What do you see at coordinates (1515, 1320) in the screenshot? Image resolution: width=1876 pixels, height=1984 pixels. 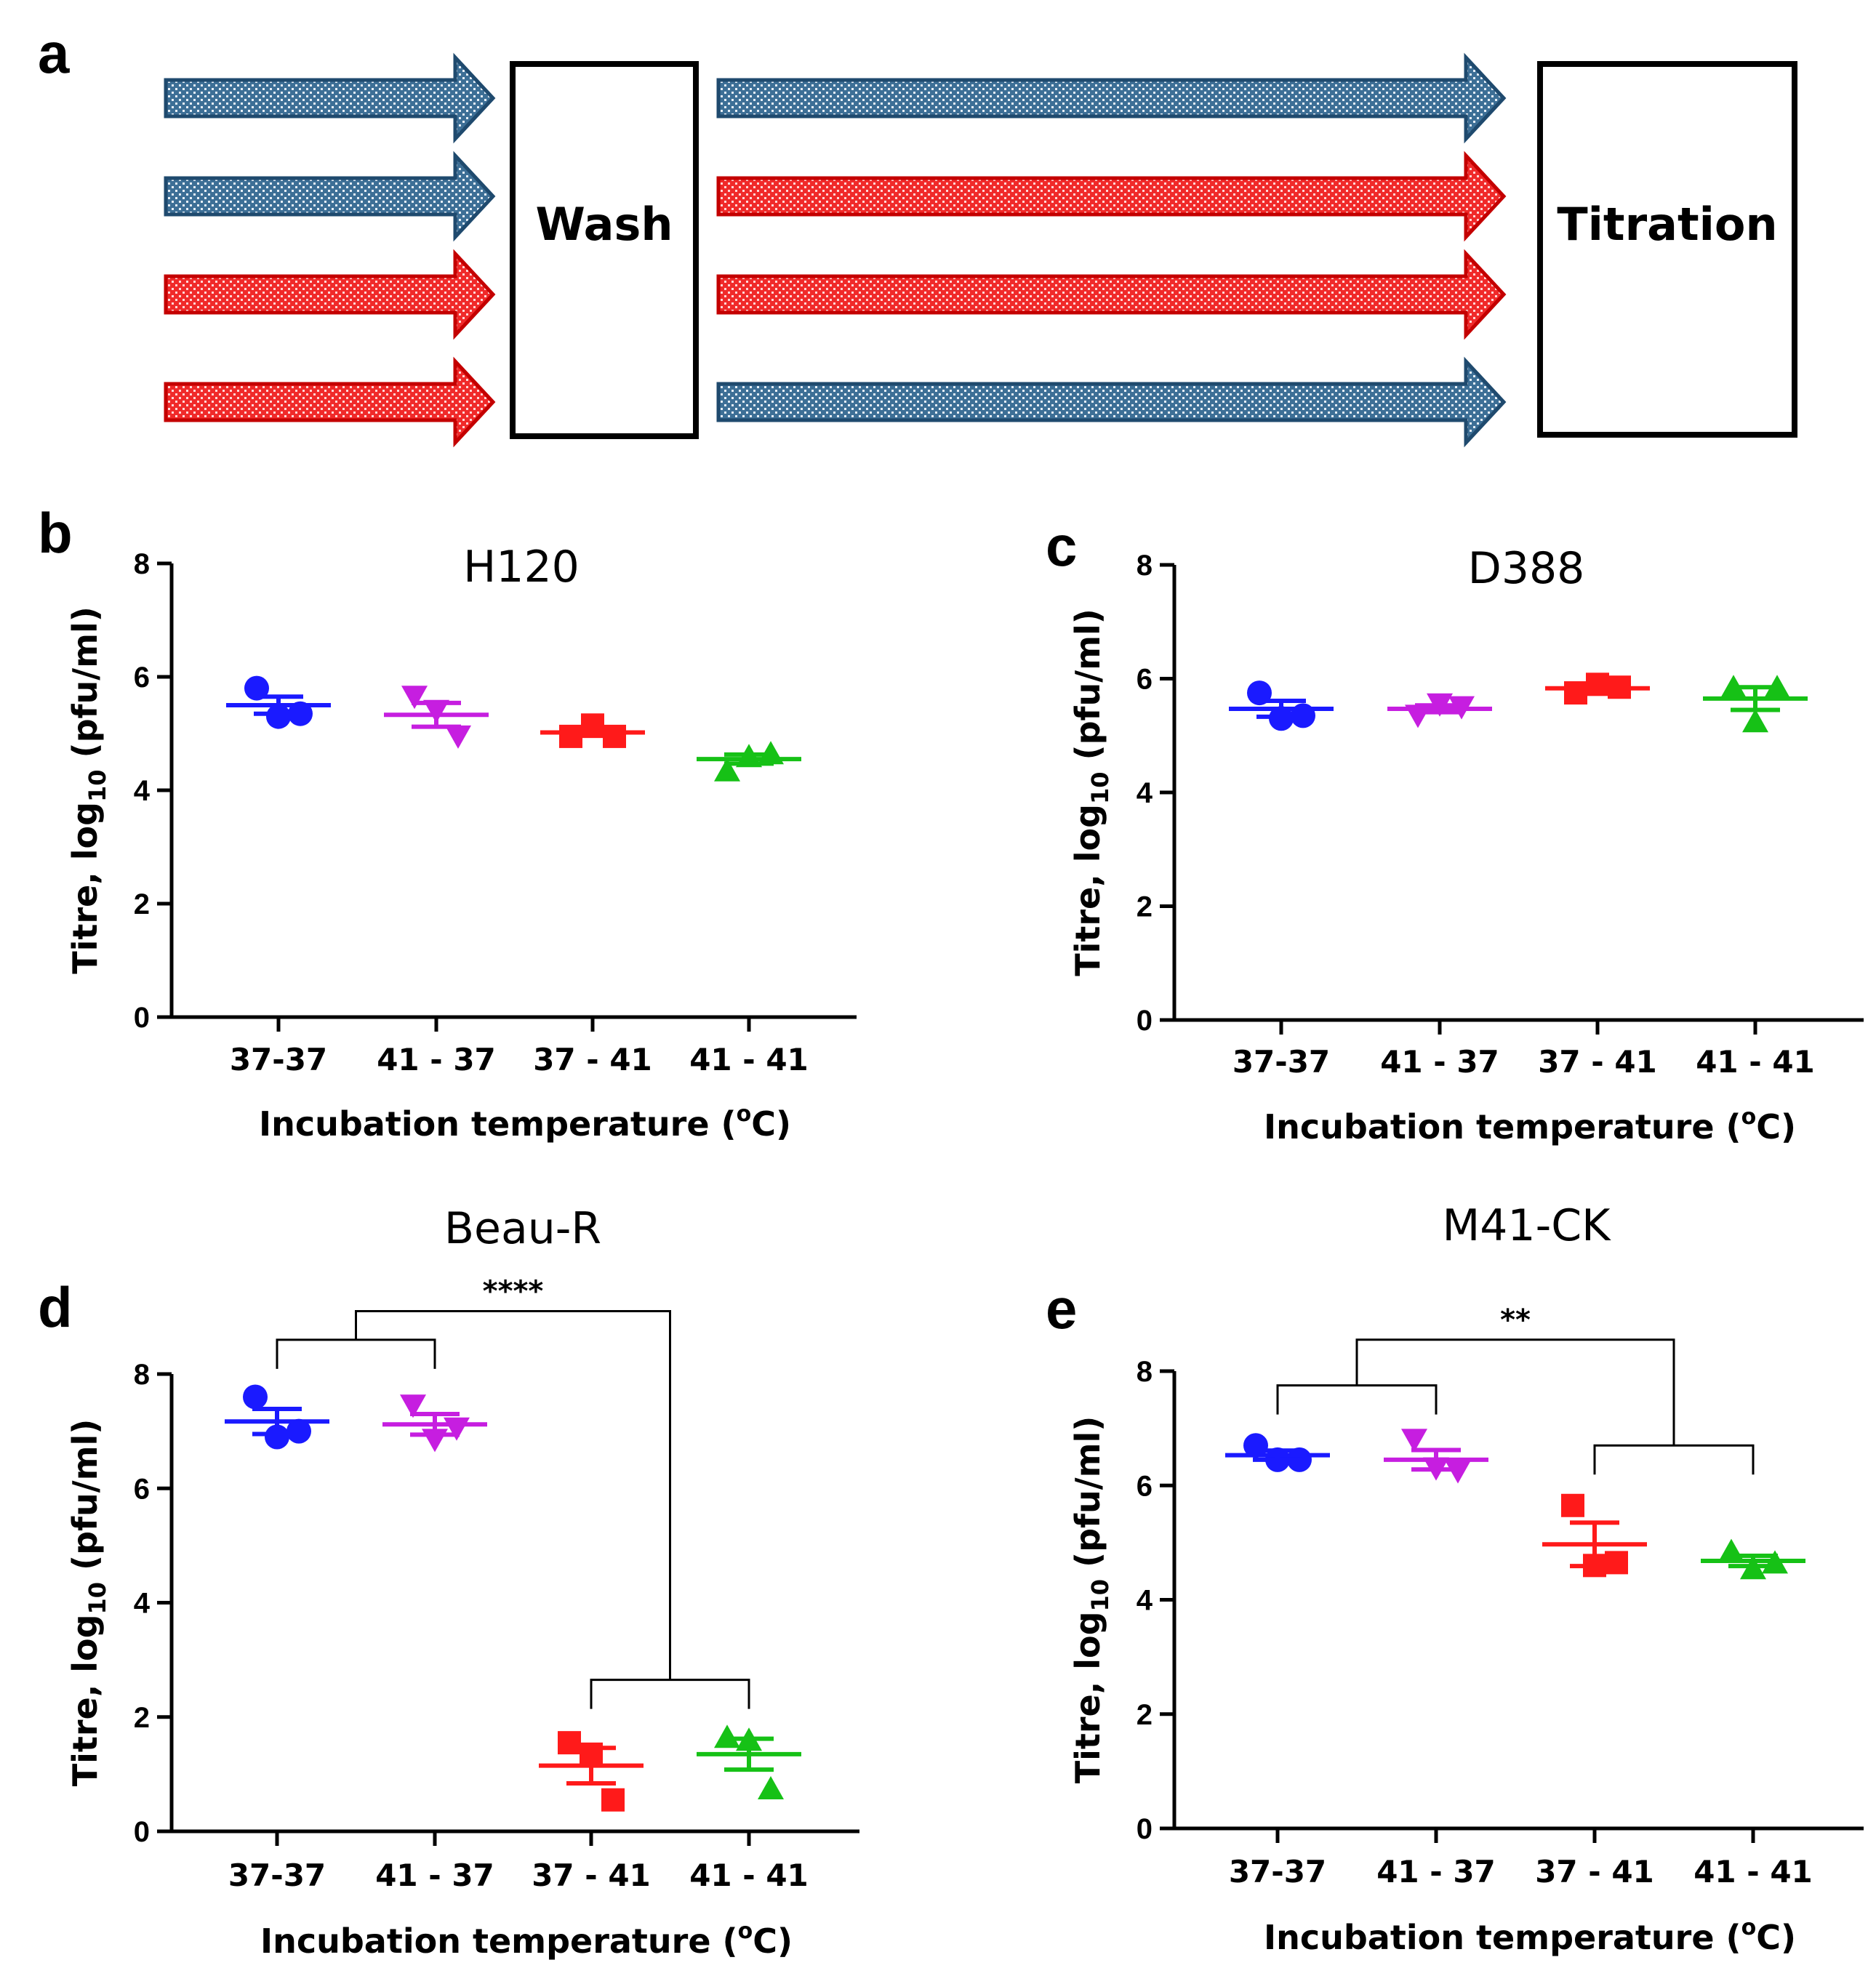 I see `significance-label: **` at bounding box center [1515, 1320].